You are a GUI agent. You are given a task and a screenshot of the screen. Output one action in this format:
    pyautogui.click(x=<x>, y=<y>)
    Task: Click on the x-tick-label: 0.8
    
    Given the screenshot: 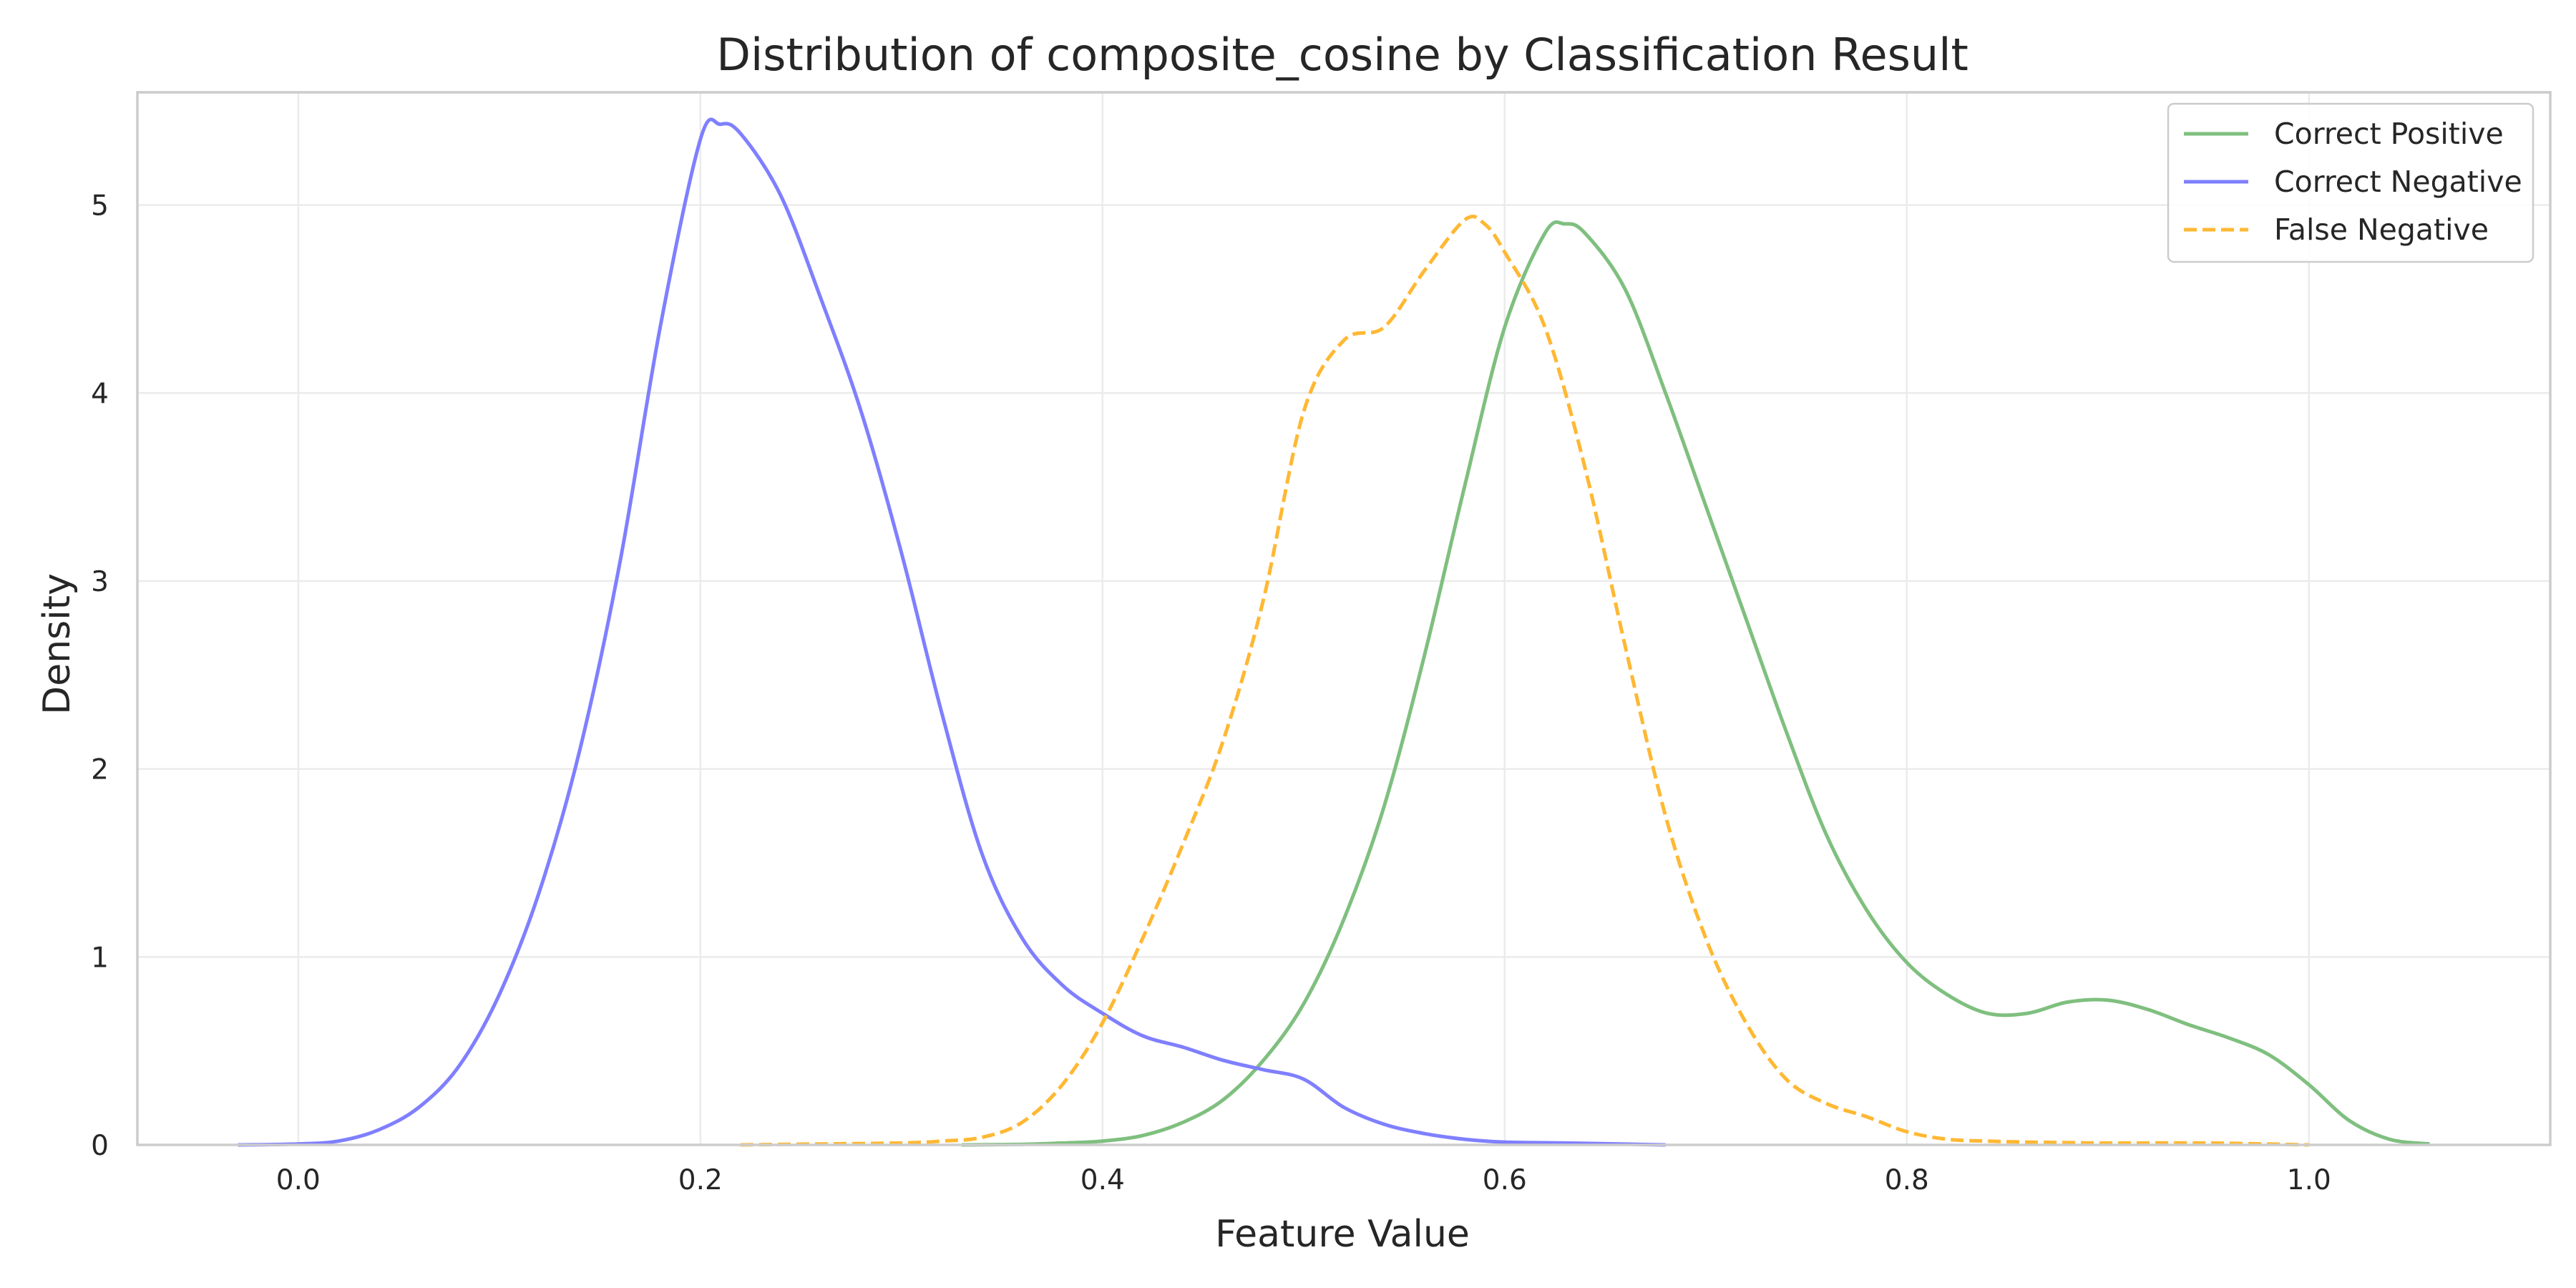 What is the action you would take?
    pyautogui.click(x=1907, y=1180)
    